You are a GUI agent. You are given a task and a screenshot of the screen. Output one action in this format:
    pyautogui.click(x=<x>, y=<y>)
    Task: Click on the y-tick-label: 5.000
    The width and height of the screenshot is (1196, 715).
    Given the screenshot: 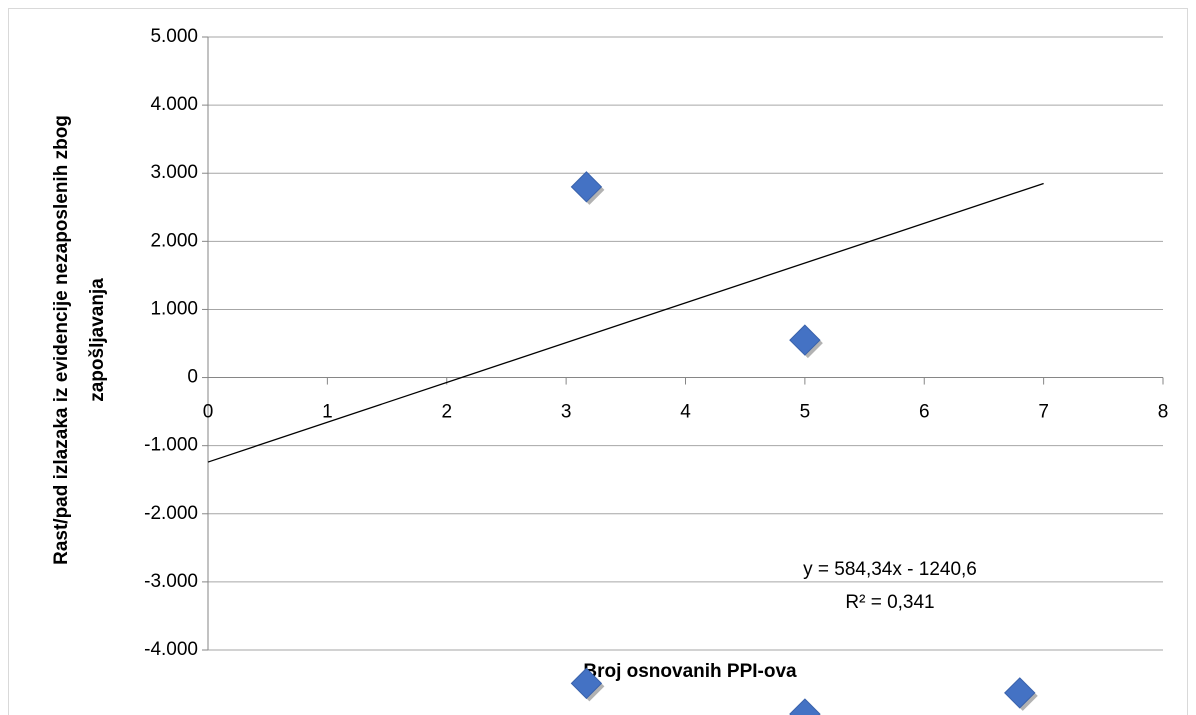 What is the action you would take?
    pyautogui.click(x=174, y=36)
    